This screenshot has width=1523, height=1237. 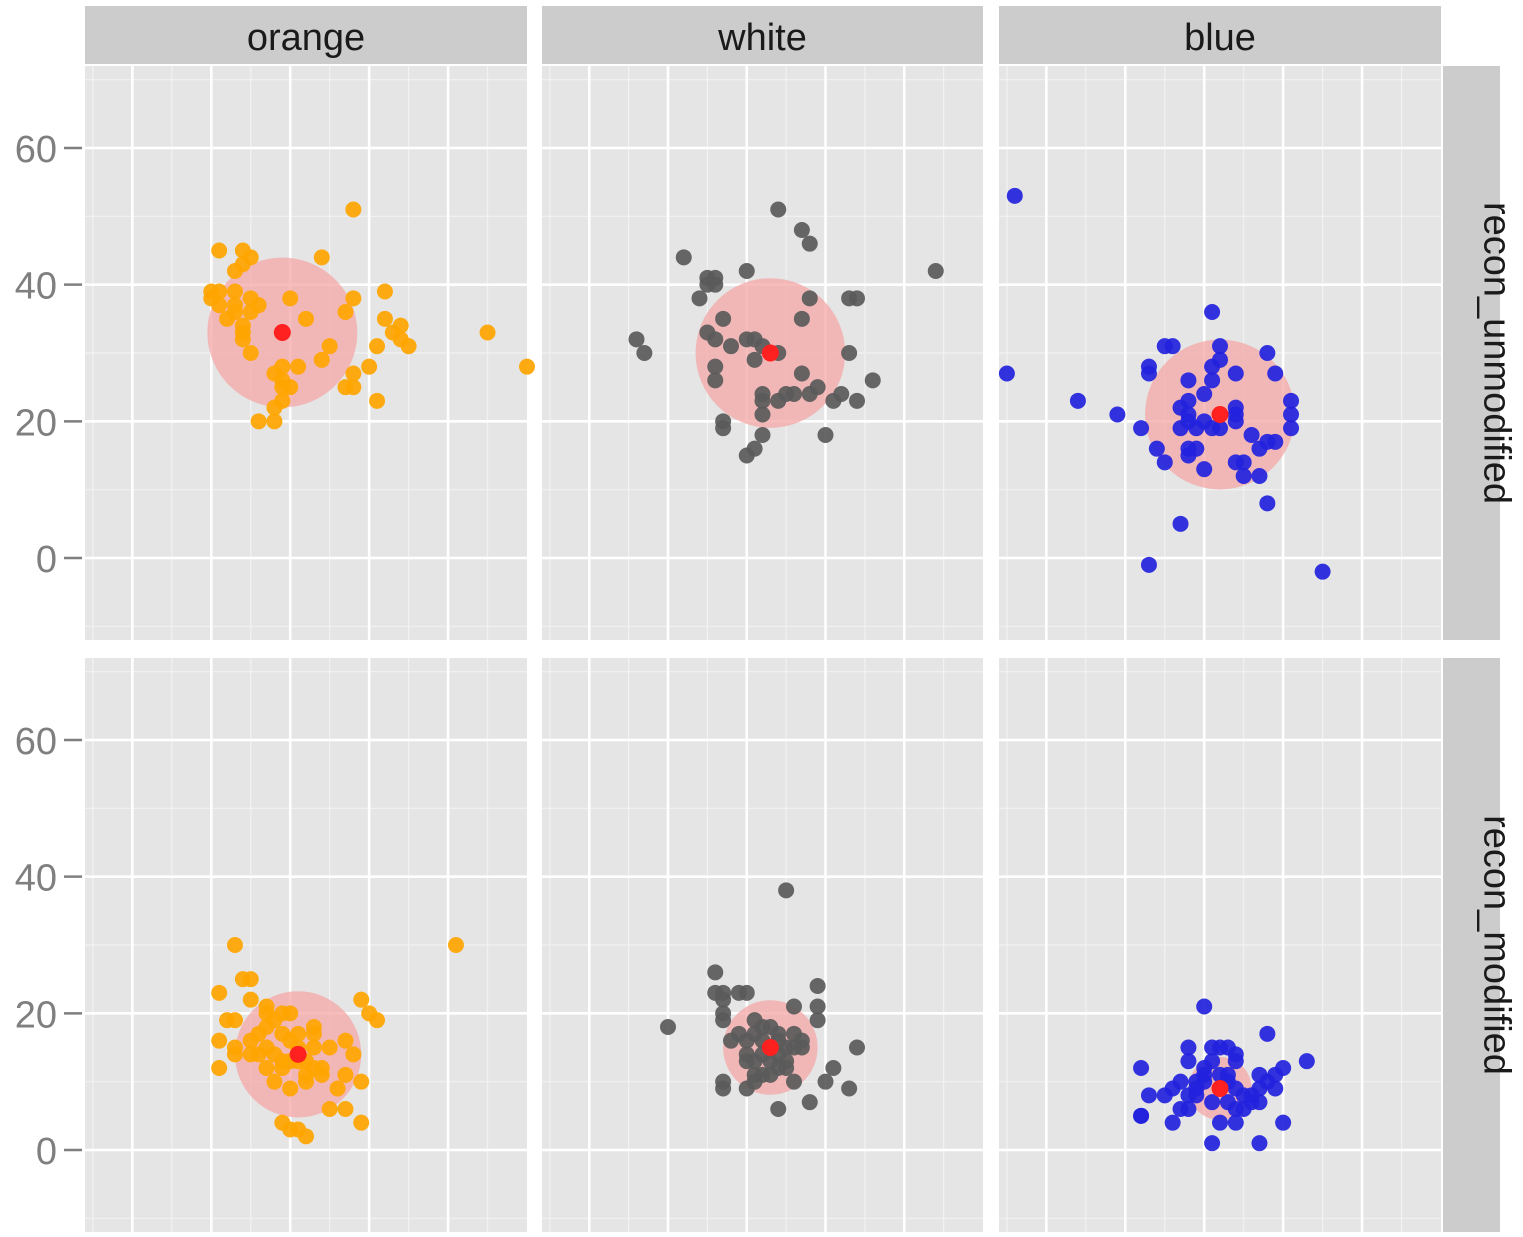 What do you see at coordinates (1497, 353) in the screenshot?
I see `strip-label-recon_unmodified: recon_unmodified` at bounding box center [1497, 353].